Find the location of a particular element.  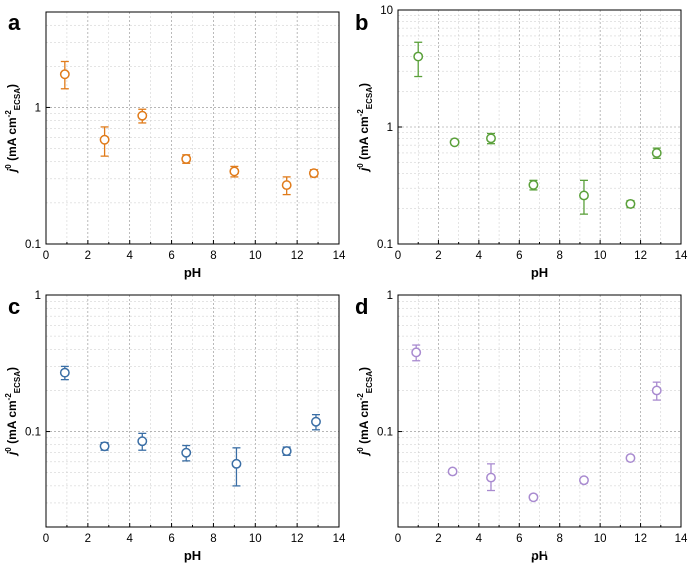

panel-b-xtick-label: 2 is located at coordinates (438, 256).